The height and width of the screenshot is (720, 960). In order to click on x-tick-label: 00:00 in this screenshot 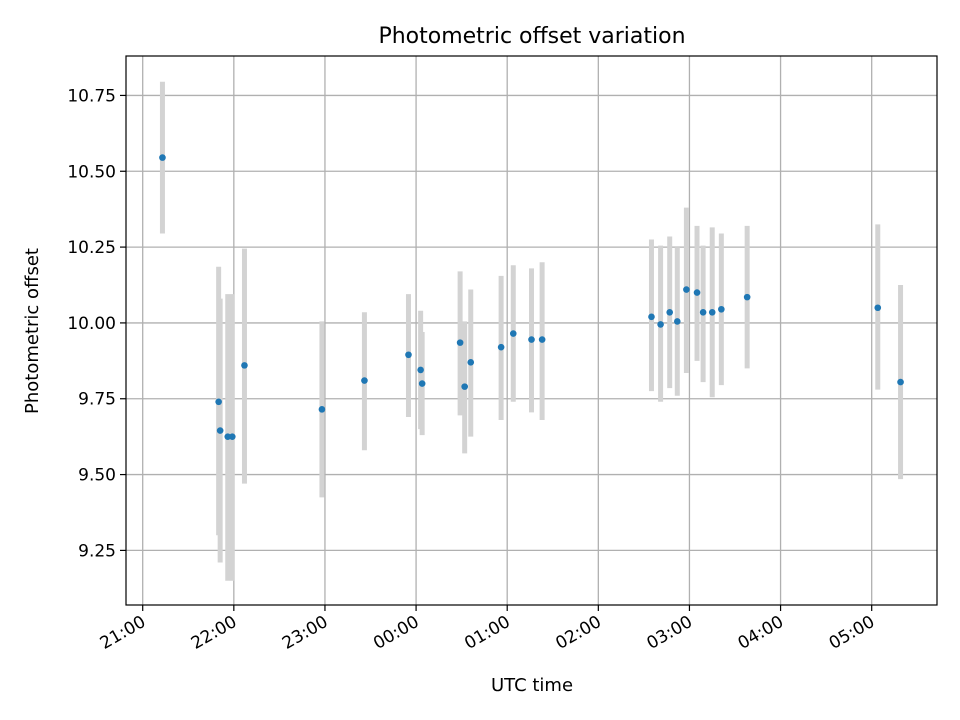, I will do `click(396, 633)`.